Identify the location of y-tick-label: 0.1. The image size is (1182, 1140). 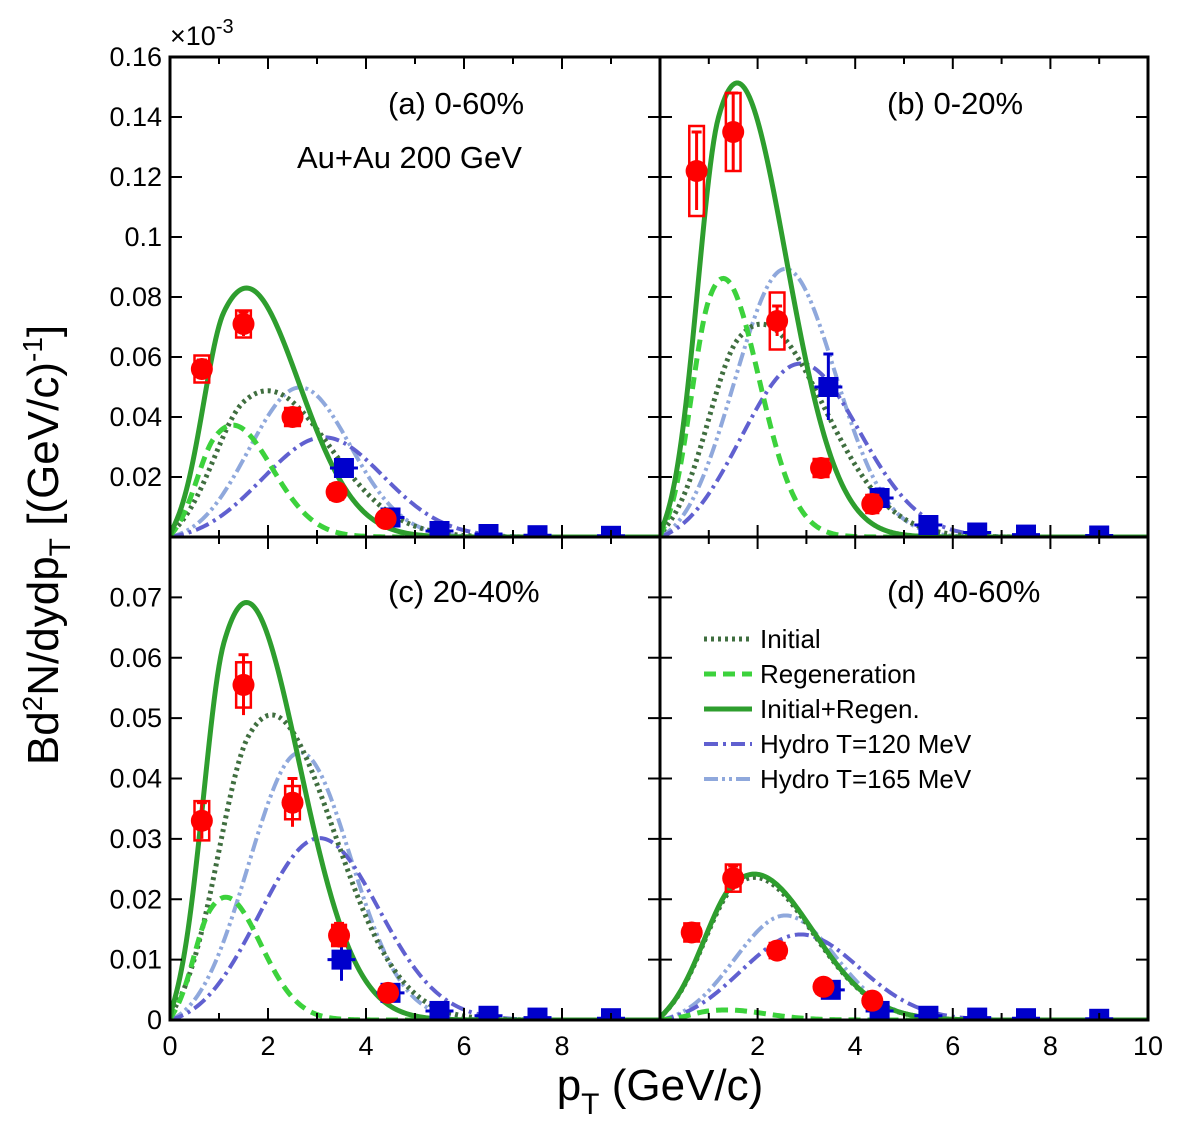
(143, 237).